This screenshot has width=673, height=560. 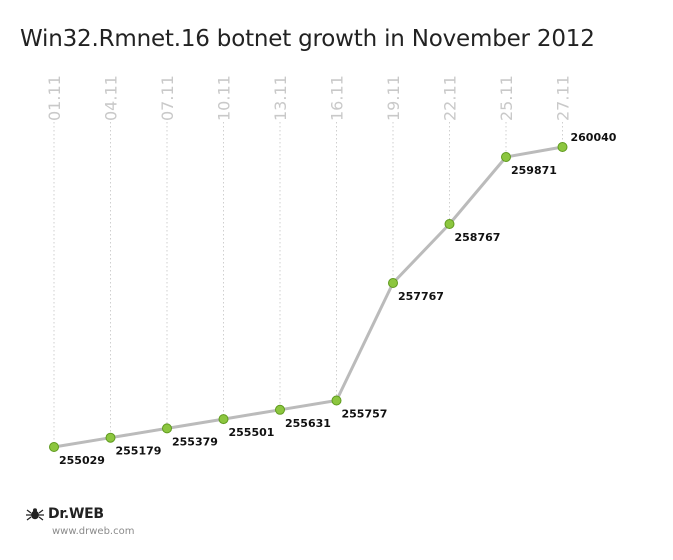 I want to click on data-label: 257767, so click(x=421, y=296).